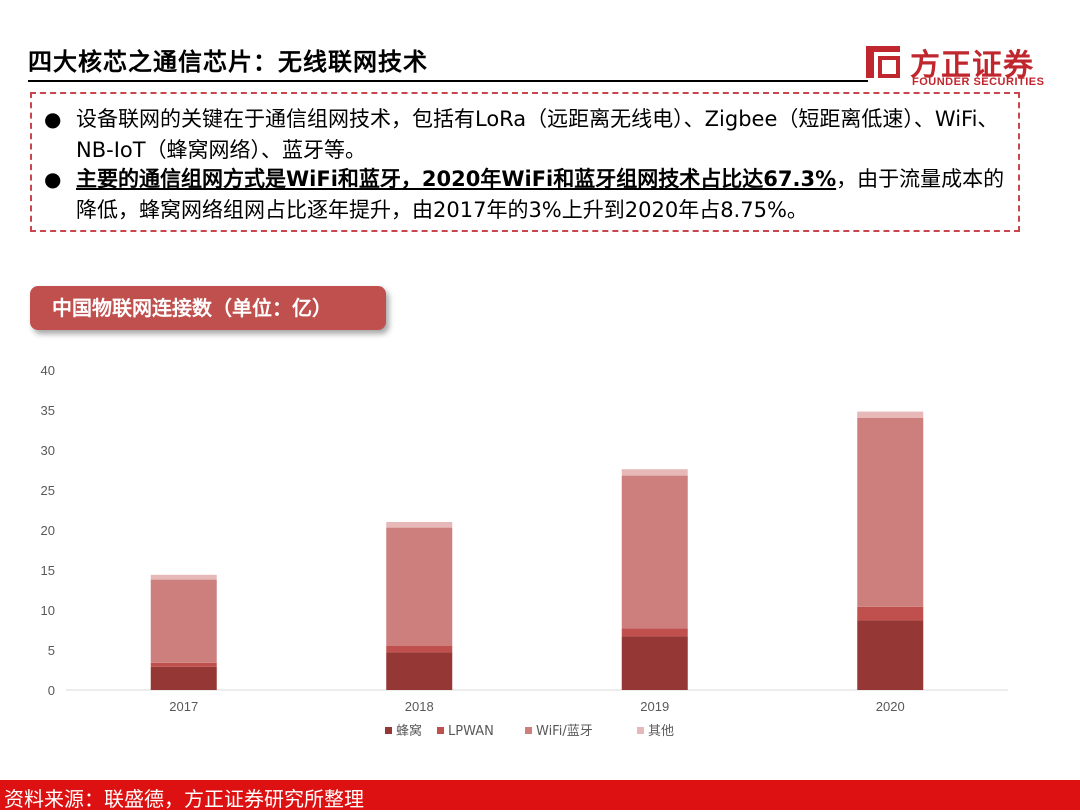 The height and width of the screenshot is (812, 1080). I want to click on logo-mark-icon, so click(883, 62).